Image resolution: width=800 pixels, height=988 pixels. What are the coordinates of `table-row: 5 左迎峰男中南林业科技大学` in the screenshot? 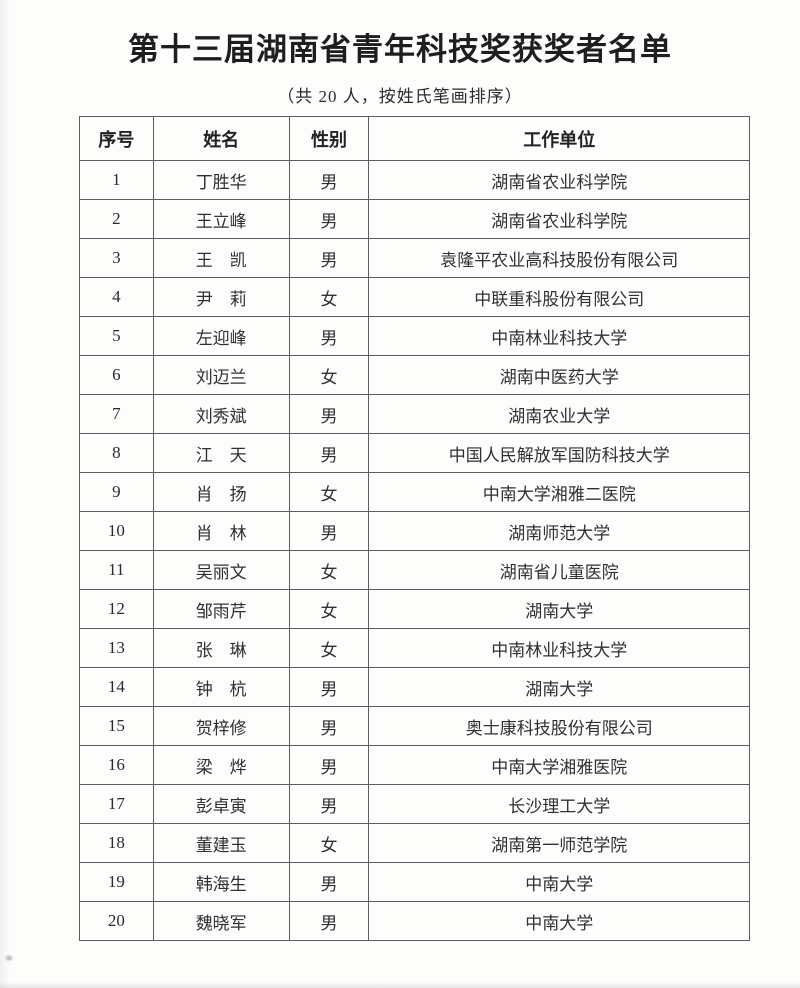 It's located at (414, 336).